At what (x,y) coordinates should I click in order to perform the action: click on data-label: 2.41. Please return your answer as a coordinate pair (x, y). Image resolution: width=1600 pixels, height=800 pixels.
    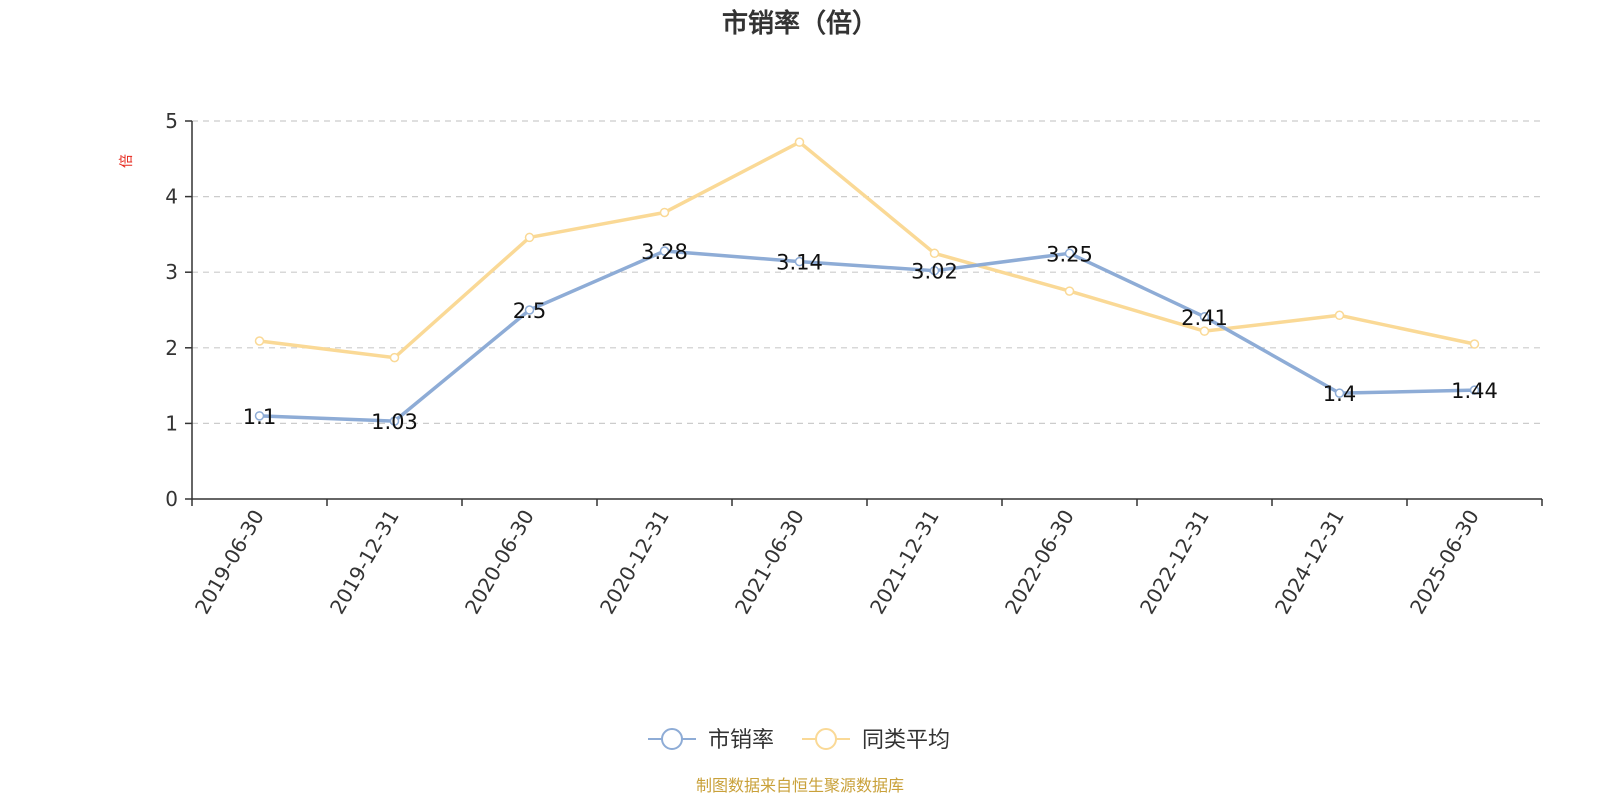
    Looking at the image, I should click on (1204, 318).